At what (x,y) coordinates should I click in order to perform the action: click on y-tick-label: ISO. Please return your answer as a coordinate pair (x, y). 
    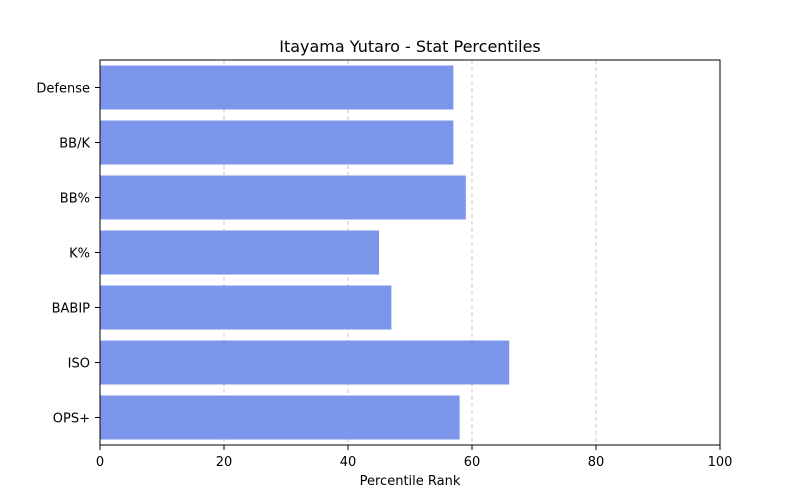
    Looking at the image, I should click on (79, 364).